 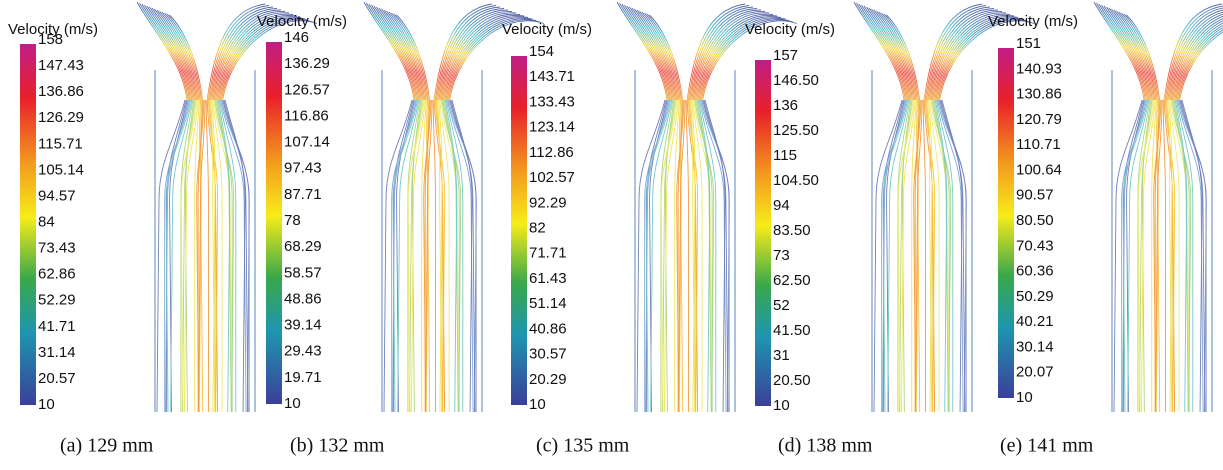 I want to click on color-bar-label: 58.57, so click(x=303, y=272).